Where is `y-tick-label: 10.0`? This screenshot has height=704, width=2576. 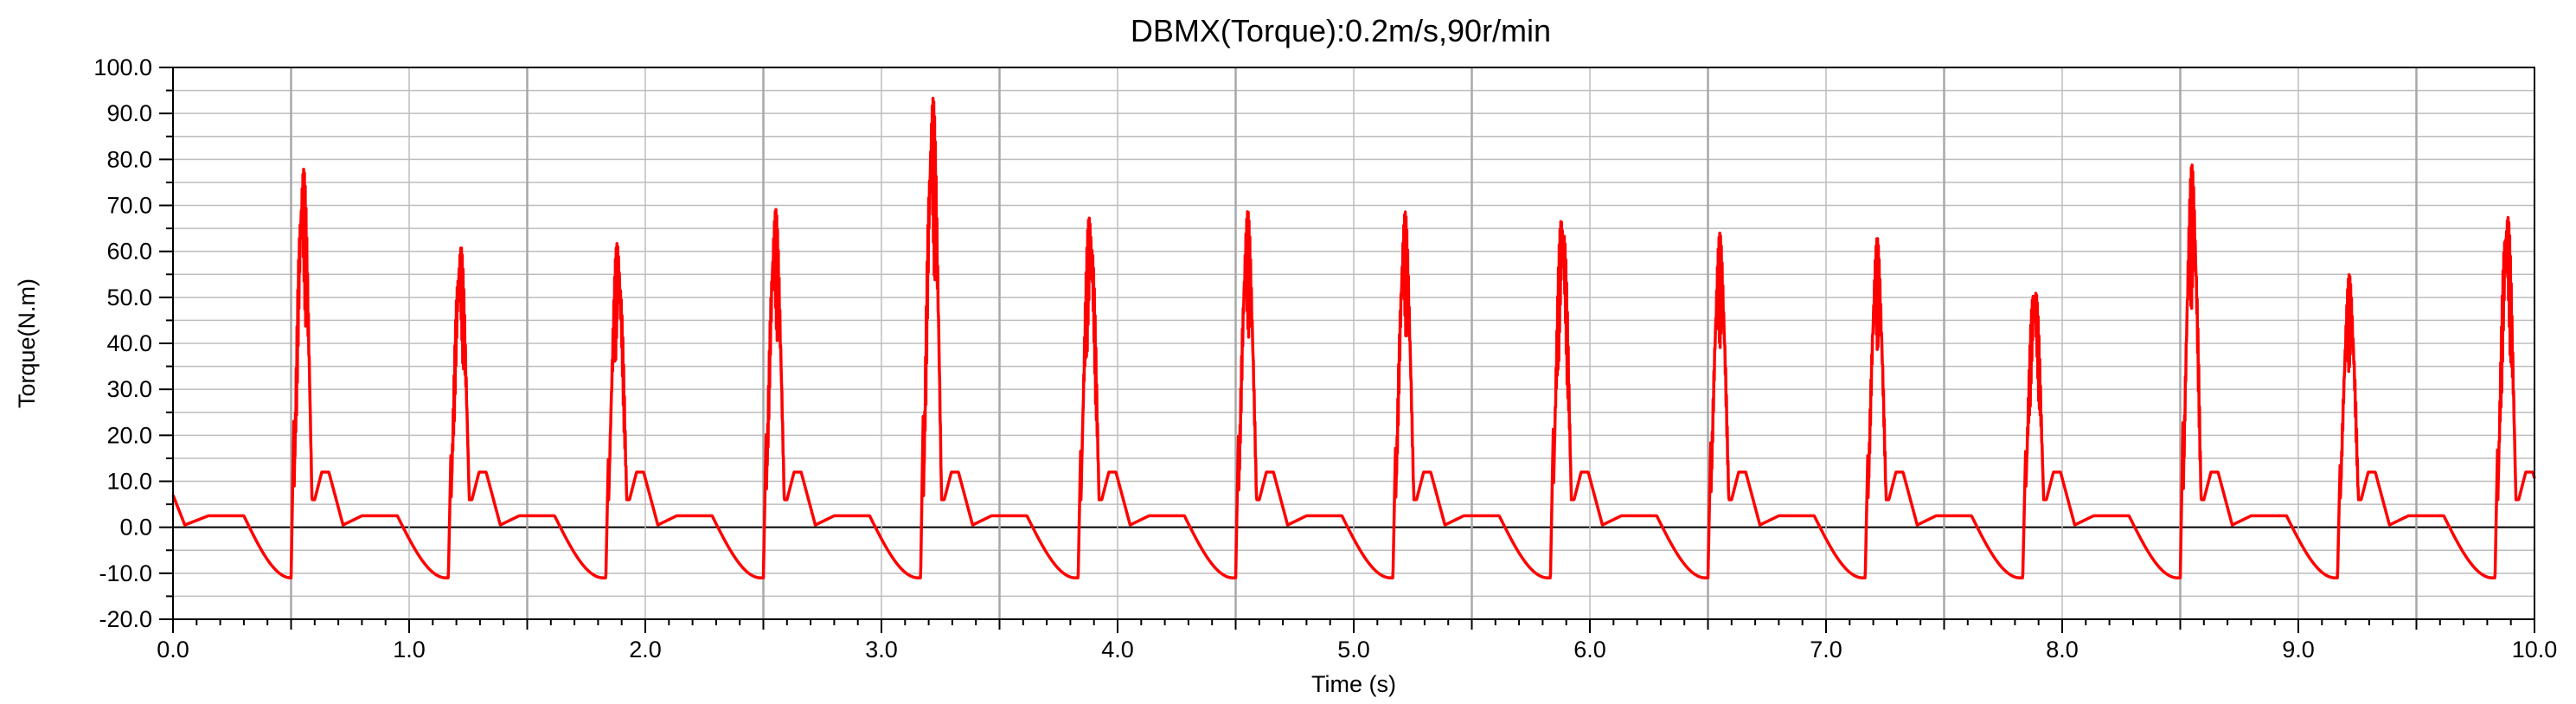
y-tick-label: 10.0 is located at coordinates (129, 482).